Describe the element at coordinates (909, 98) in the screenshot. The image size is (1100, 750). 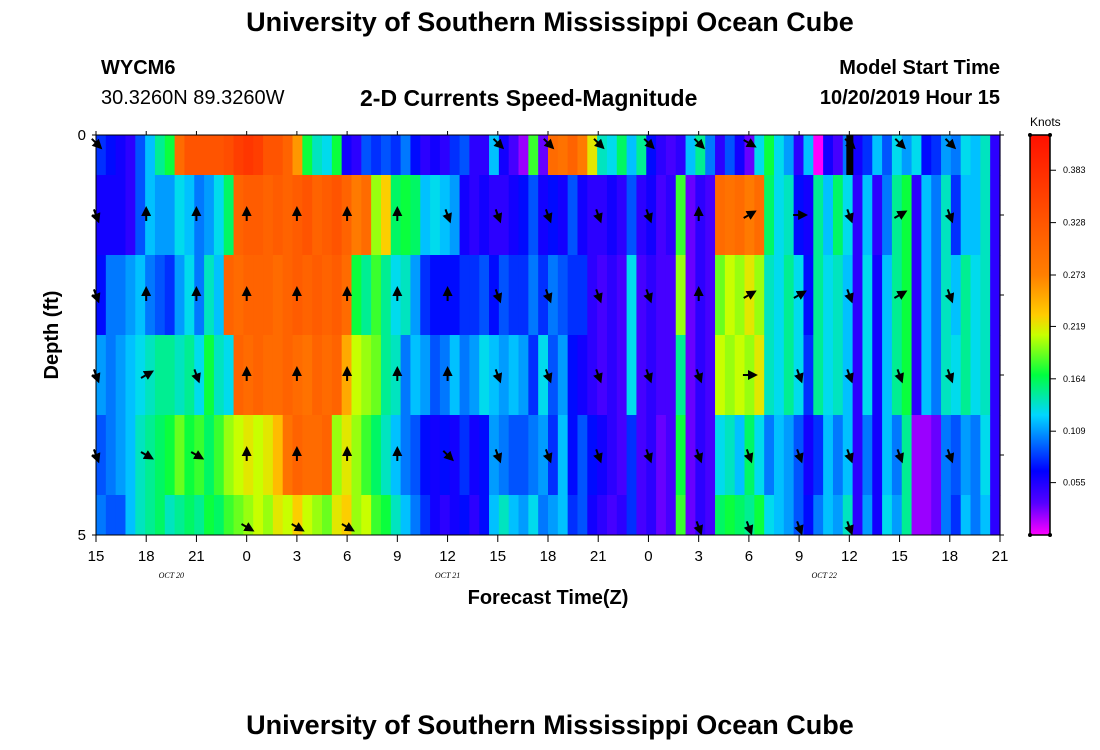
I see `model-start-value: 10/20/2019 Hour 15` at that location.